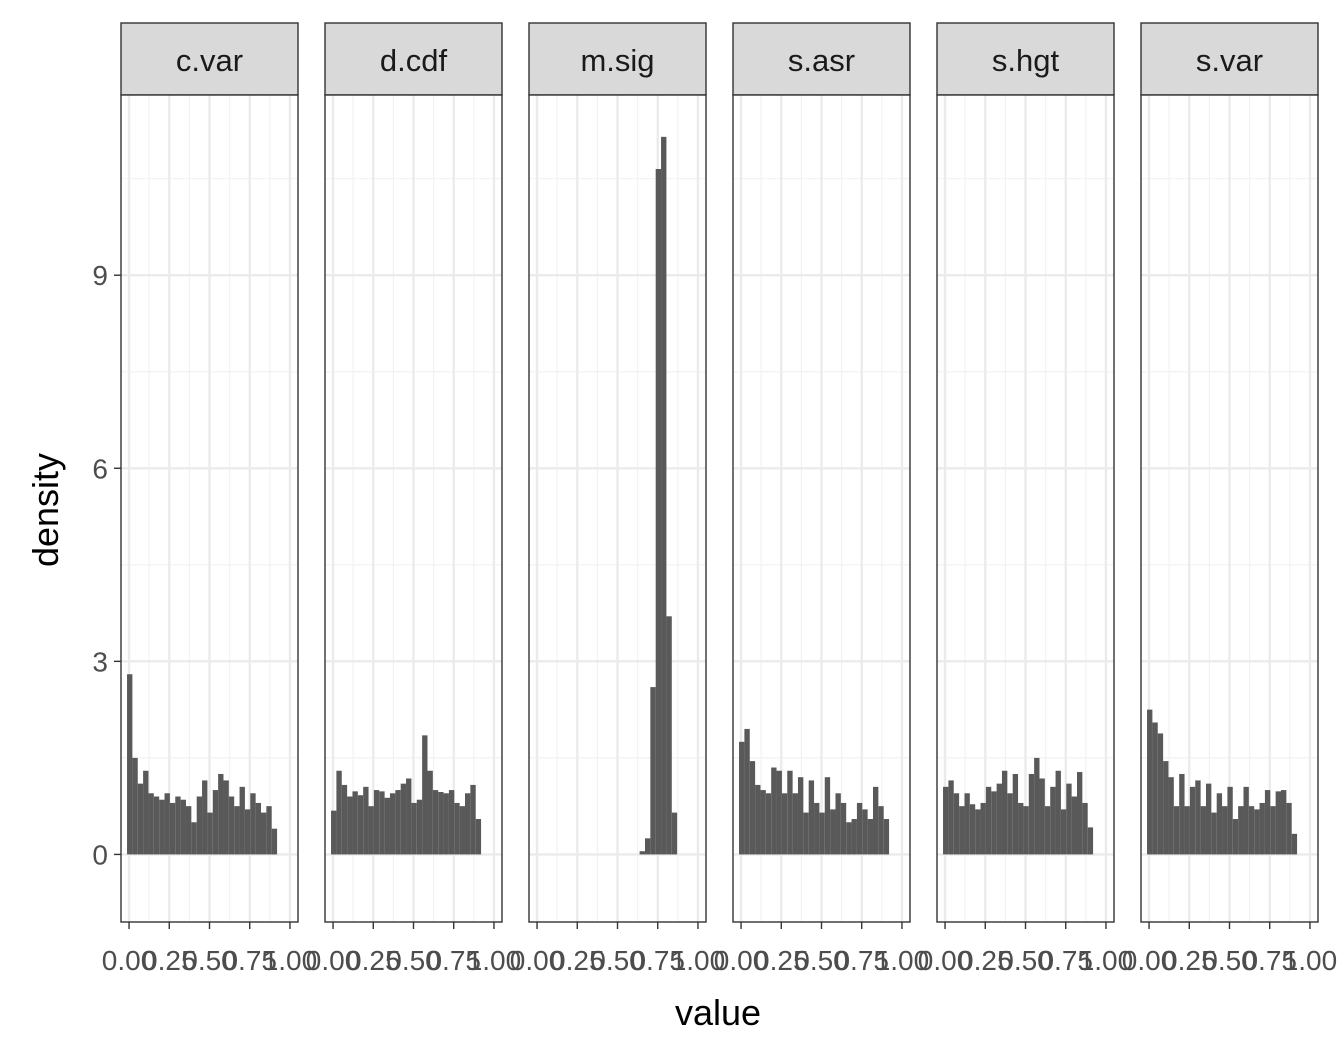 The width and height of the screenshot is (1343, 1059). Describe the element at coordinates (617, 59) in the screenshot. I see `facet-strip` at that location.